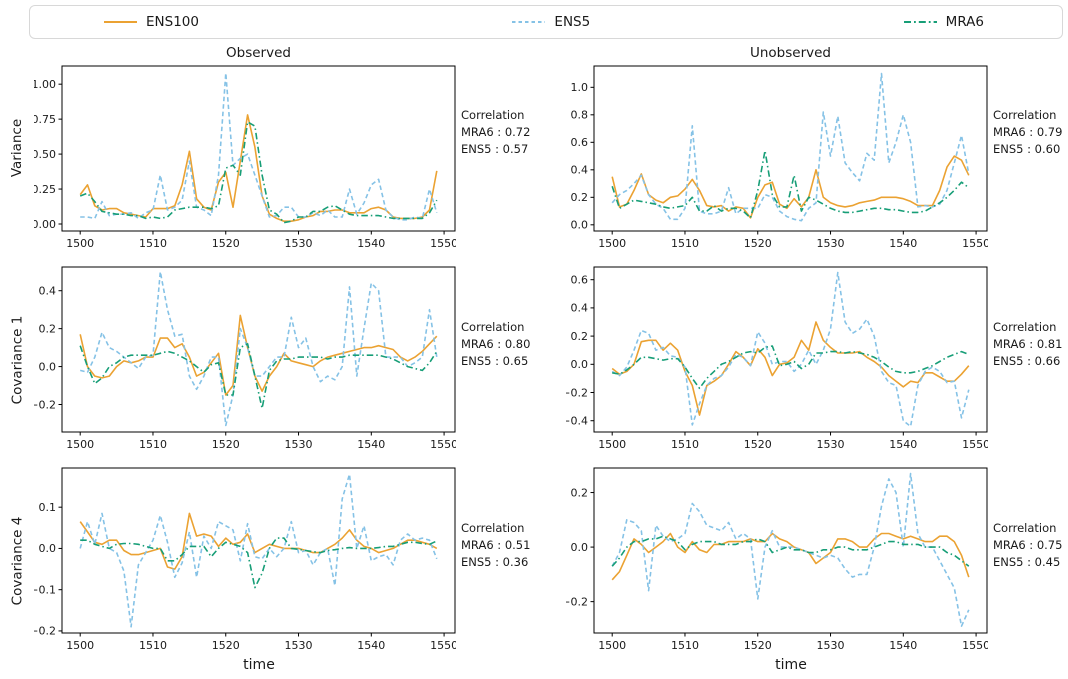 The height and width of the screenshot is (679, 1068). I want to click on legend: ENS100 ENS5 MRA6, so click(546, 22).